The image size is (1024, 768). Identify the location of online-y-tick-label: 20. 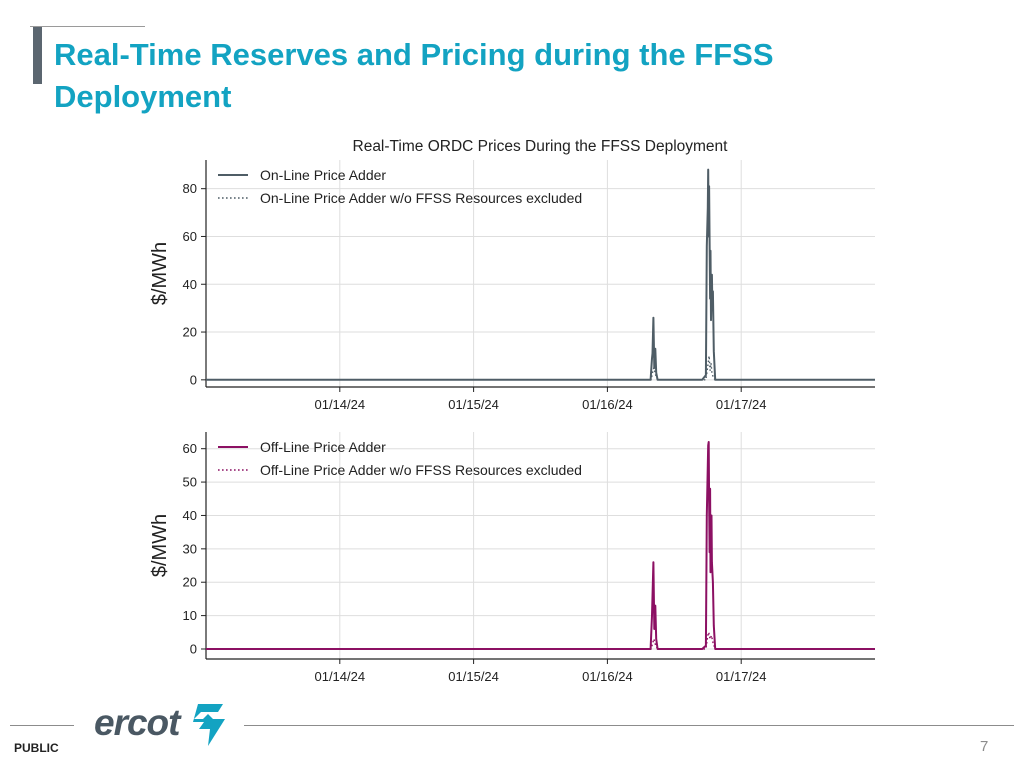
(190, 332).